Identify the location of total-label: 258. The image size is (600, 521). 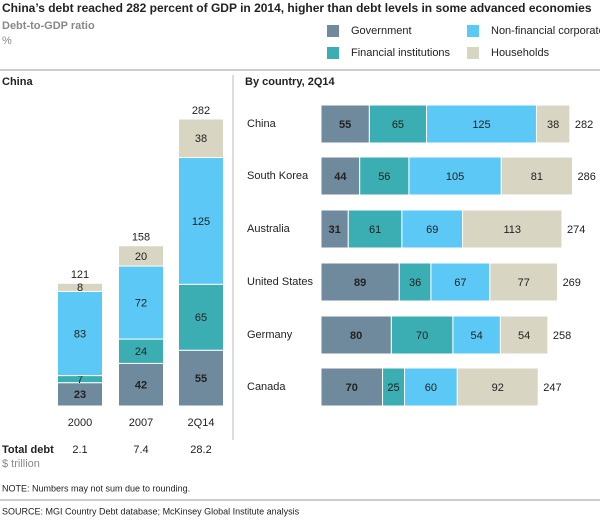
(562, 336).